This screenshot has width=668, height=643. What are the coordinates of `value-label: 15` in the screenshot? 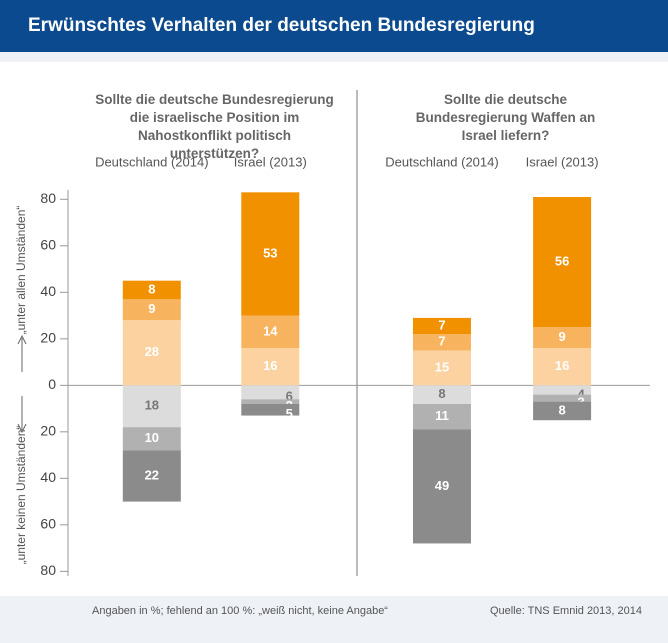 It's located at (442, 366).